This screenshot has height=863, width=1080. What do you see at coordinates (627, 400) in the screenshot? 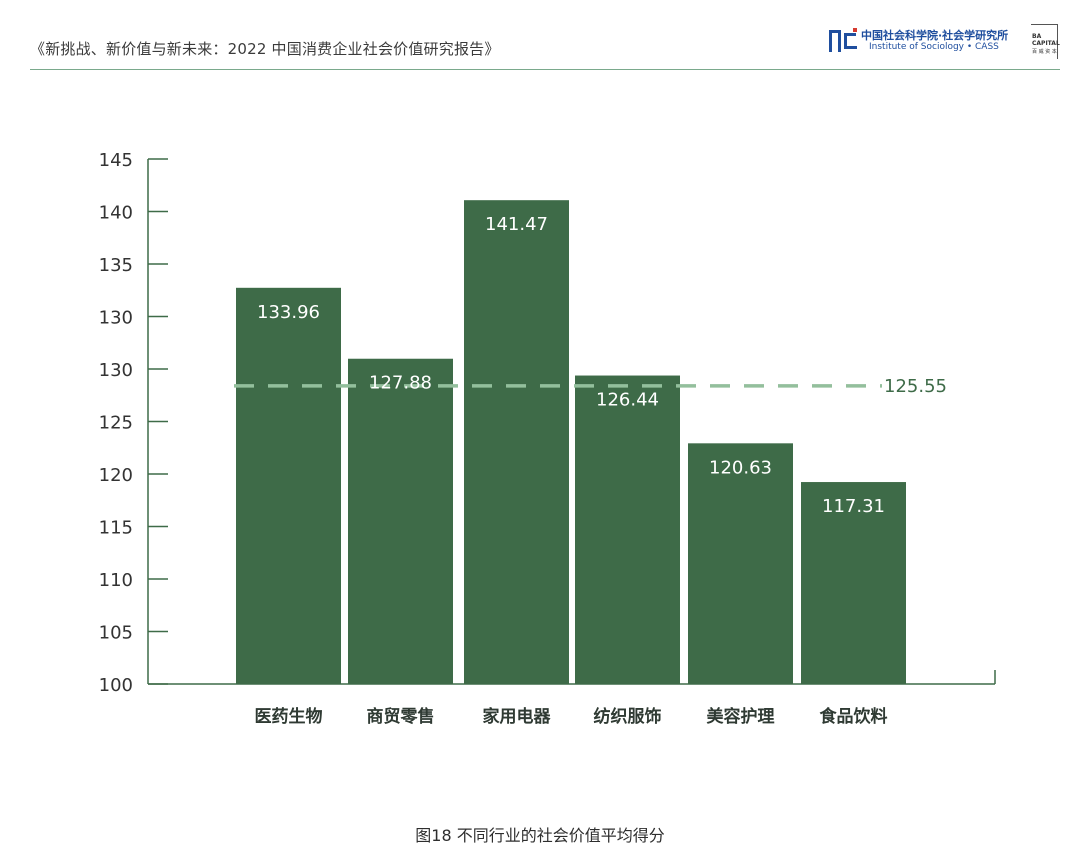
I see `bar-value-label: 126.44` at bounding box center [627, 400].